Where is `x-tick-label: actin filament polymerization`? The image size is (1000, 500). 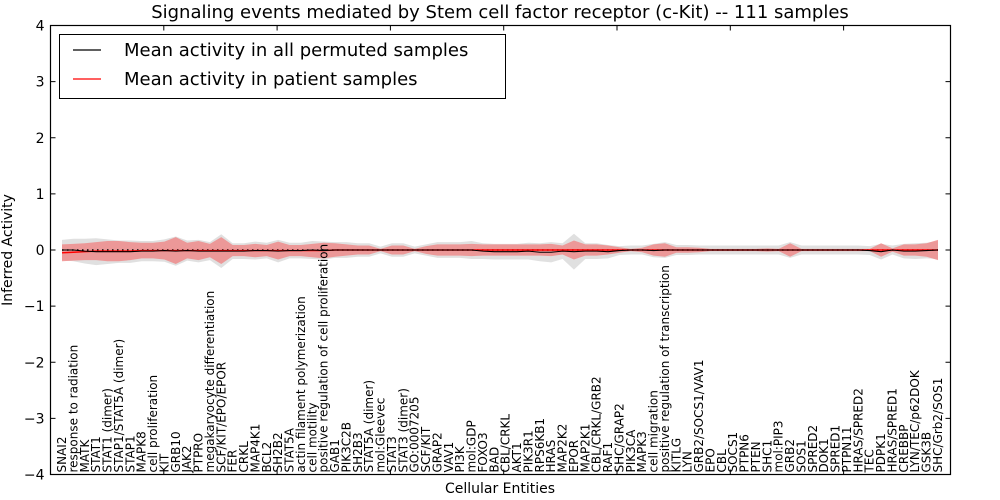 x-tick-label: actin filament polymerization is located at coordinates (301, 384).